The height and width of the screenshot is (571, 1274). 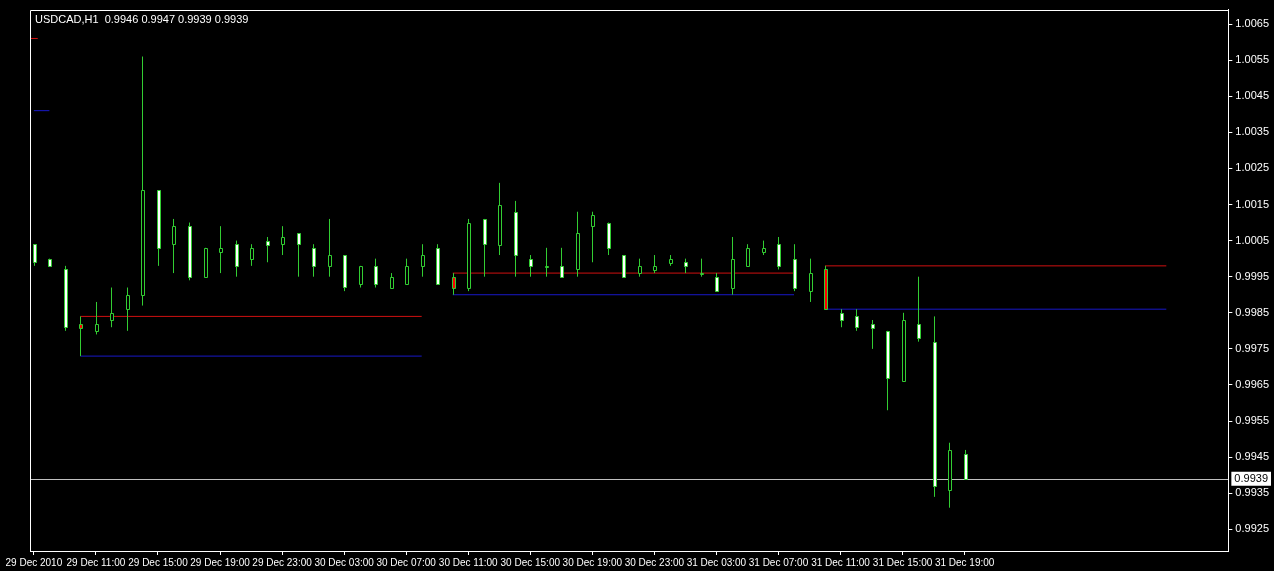 What do you see at coordinates (841, 562) in the screenshot?
I see `x-tick-label: 31 Dec 11:00` at bounding box center [841, 562].